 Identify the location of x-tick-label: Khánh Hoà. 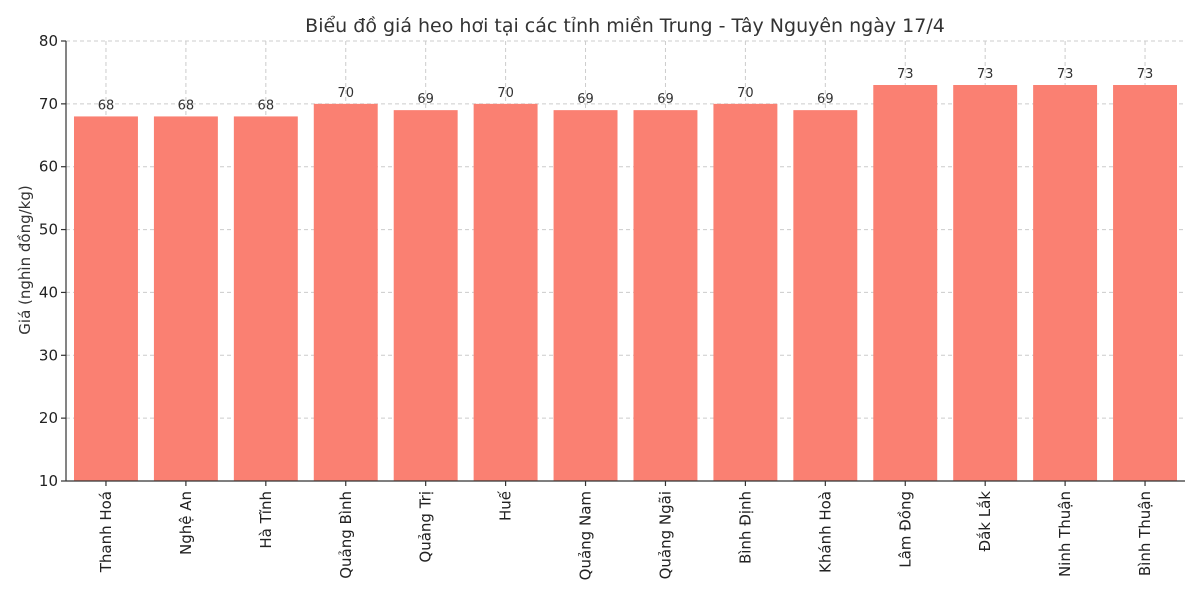
(825, 532).